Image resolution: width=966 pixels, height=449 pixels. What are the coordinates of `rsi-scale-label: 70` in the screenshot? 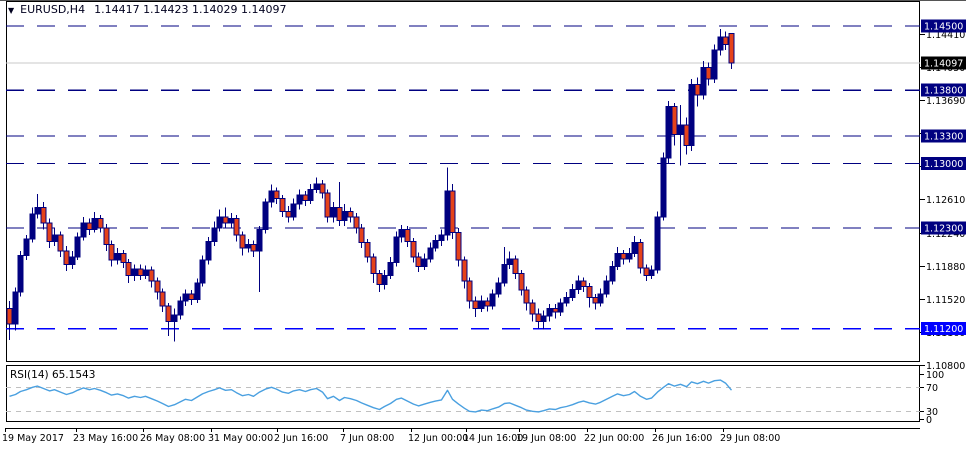 It's located at (932, 388).